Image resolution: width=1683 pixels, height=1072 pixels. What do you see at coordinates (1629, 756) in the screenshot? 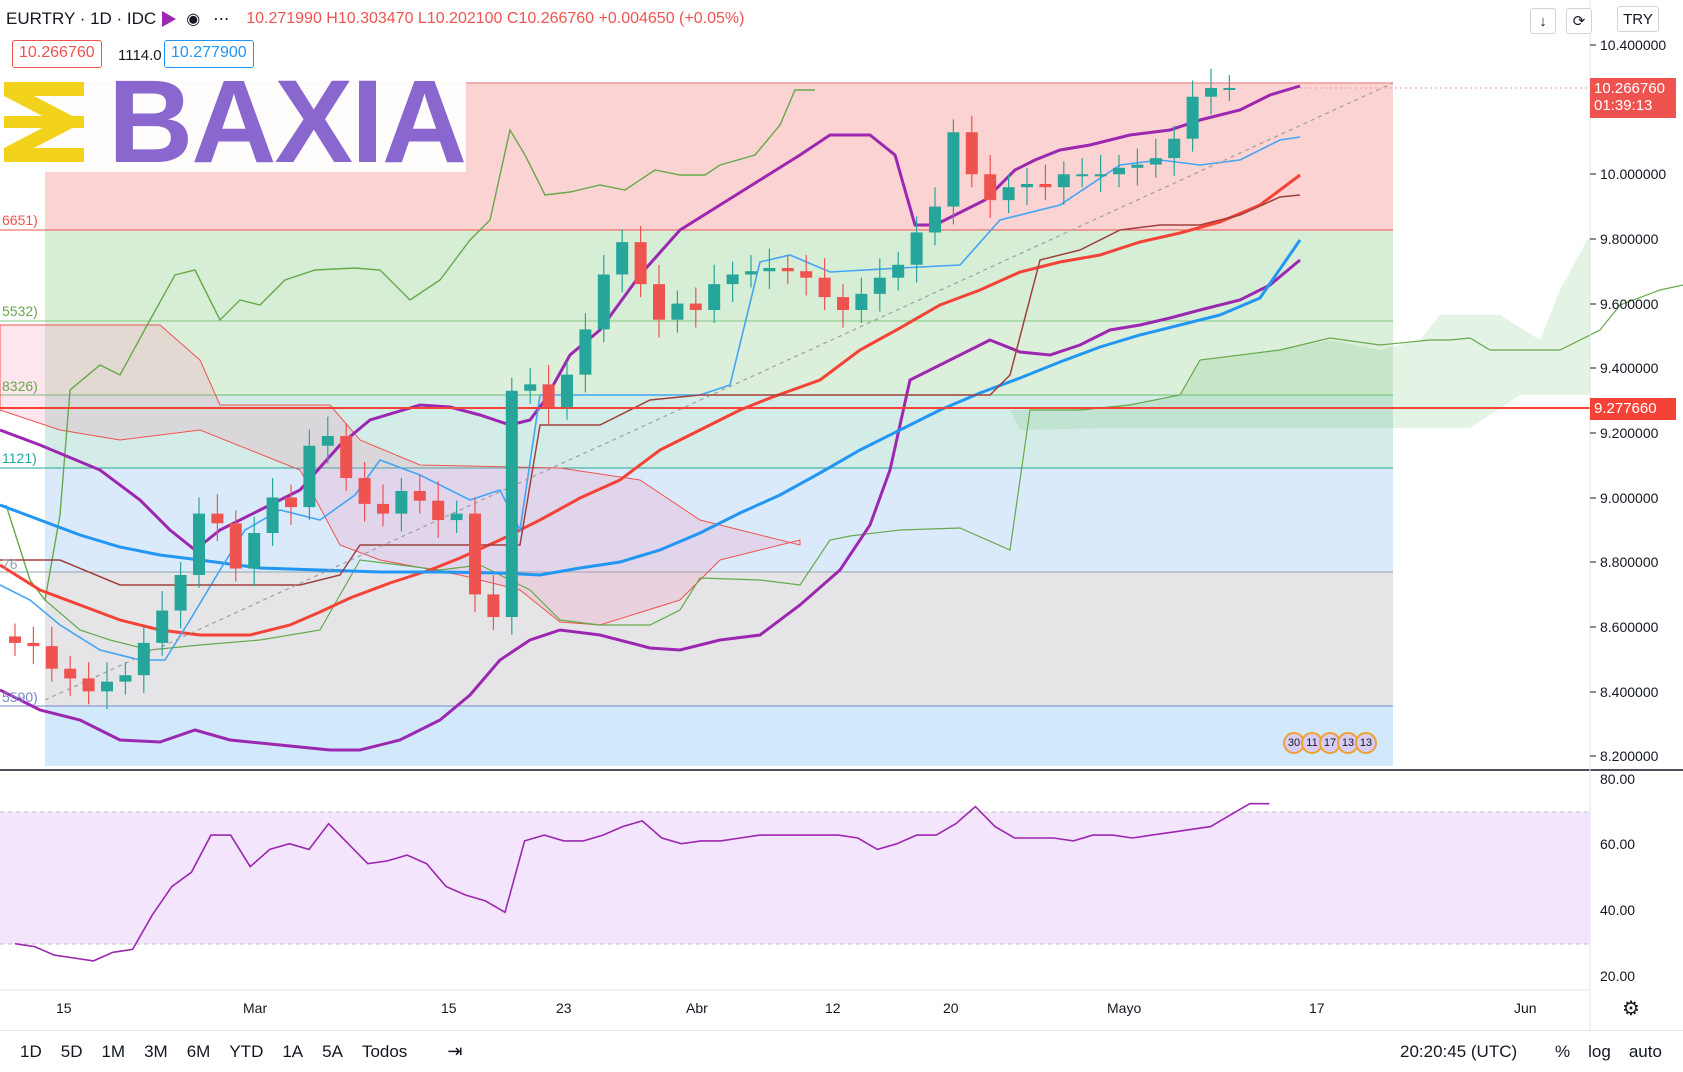
I see `price-tick: 8.200000` at bounding box center [1629, 756].